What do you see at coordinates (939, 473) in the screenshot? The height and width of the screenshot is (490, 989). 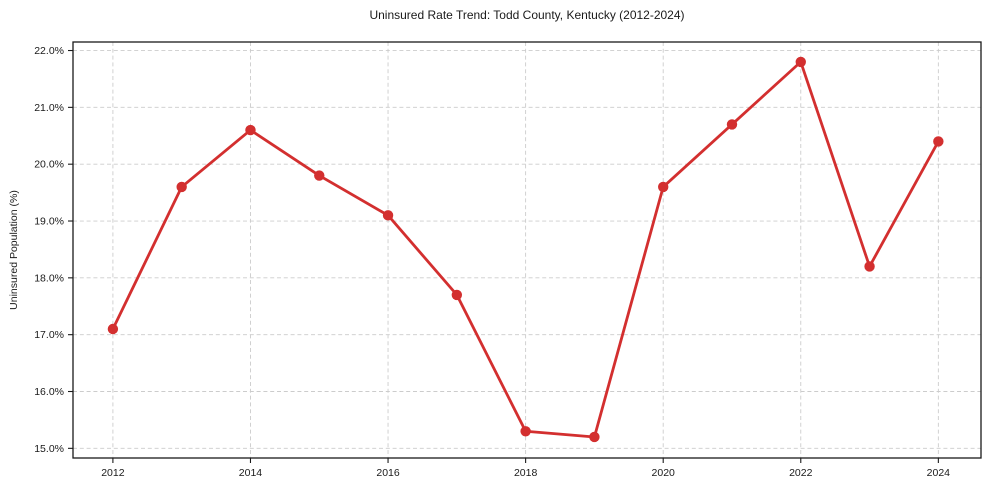 I see `x-tick-label: 2024` at bounding box center [939, 473].